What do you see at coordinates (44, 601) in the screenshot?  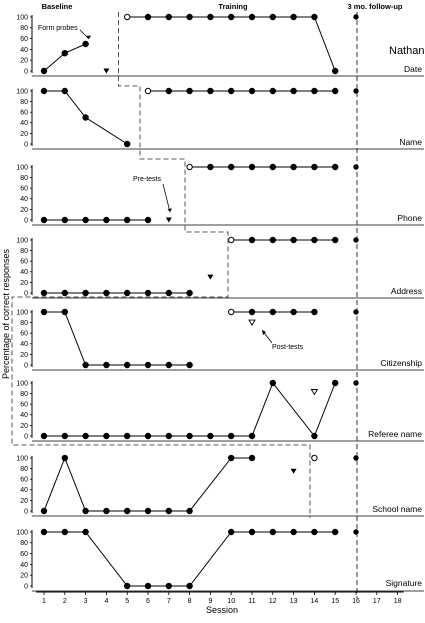 I see `x-tick-label: 1` at bounding box center [44, 601].